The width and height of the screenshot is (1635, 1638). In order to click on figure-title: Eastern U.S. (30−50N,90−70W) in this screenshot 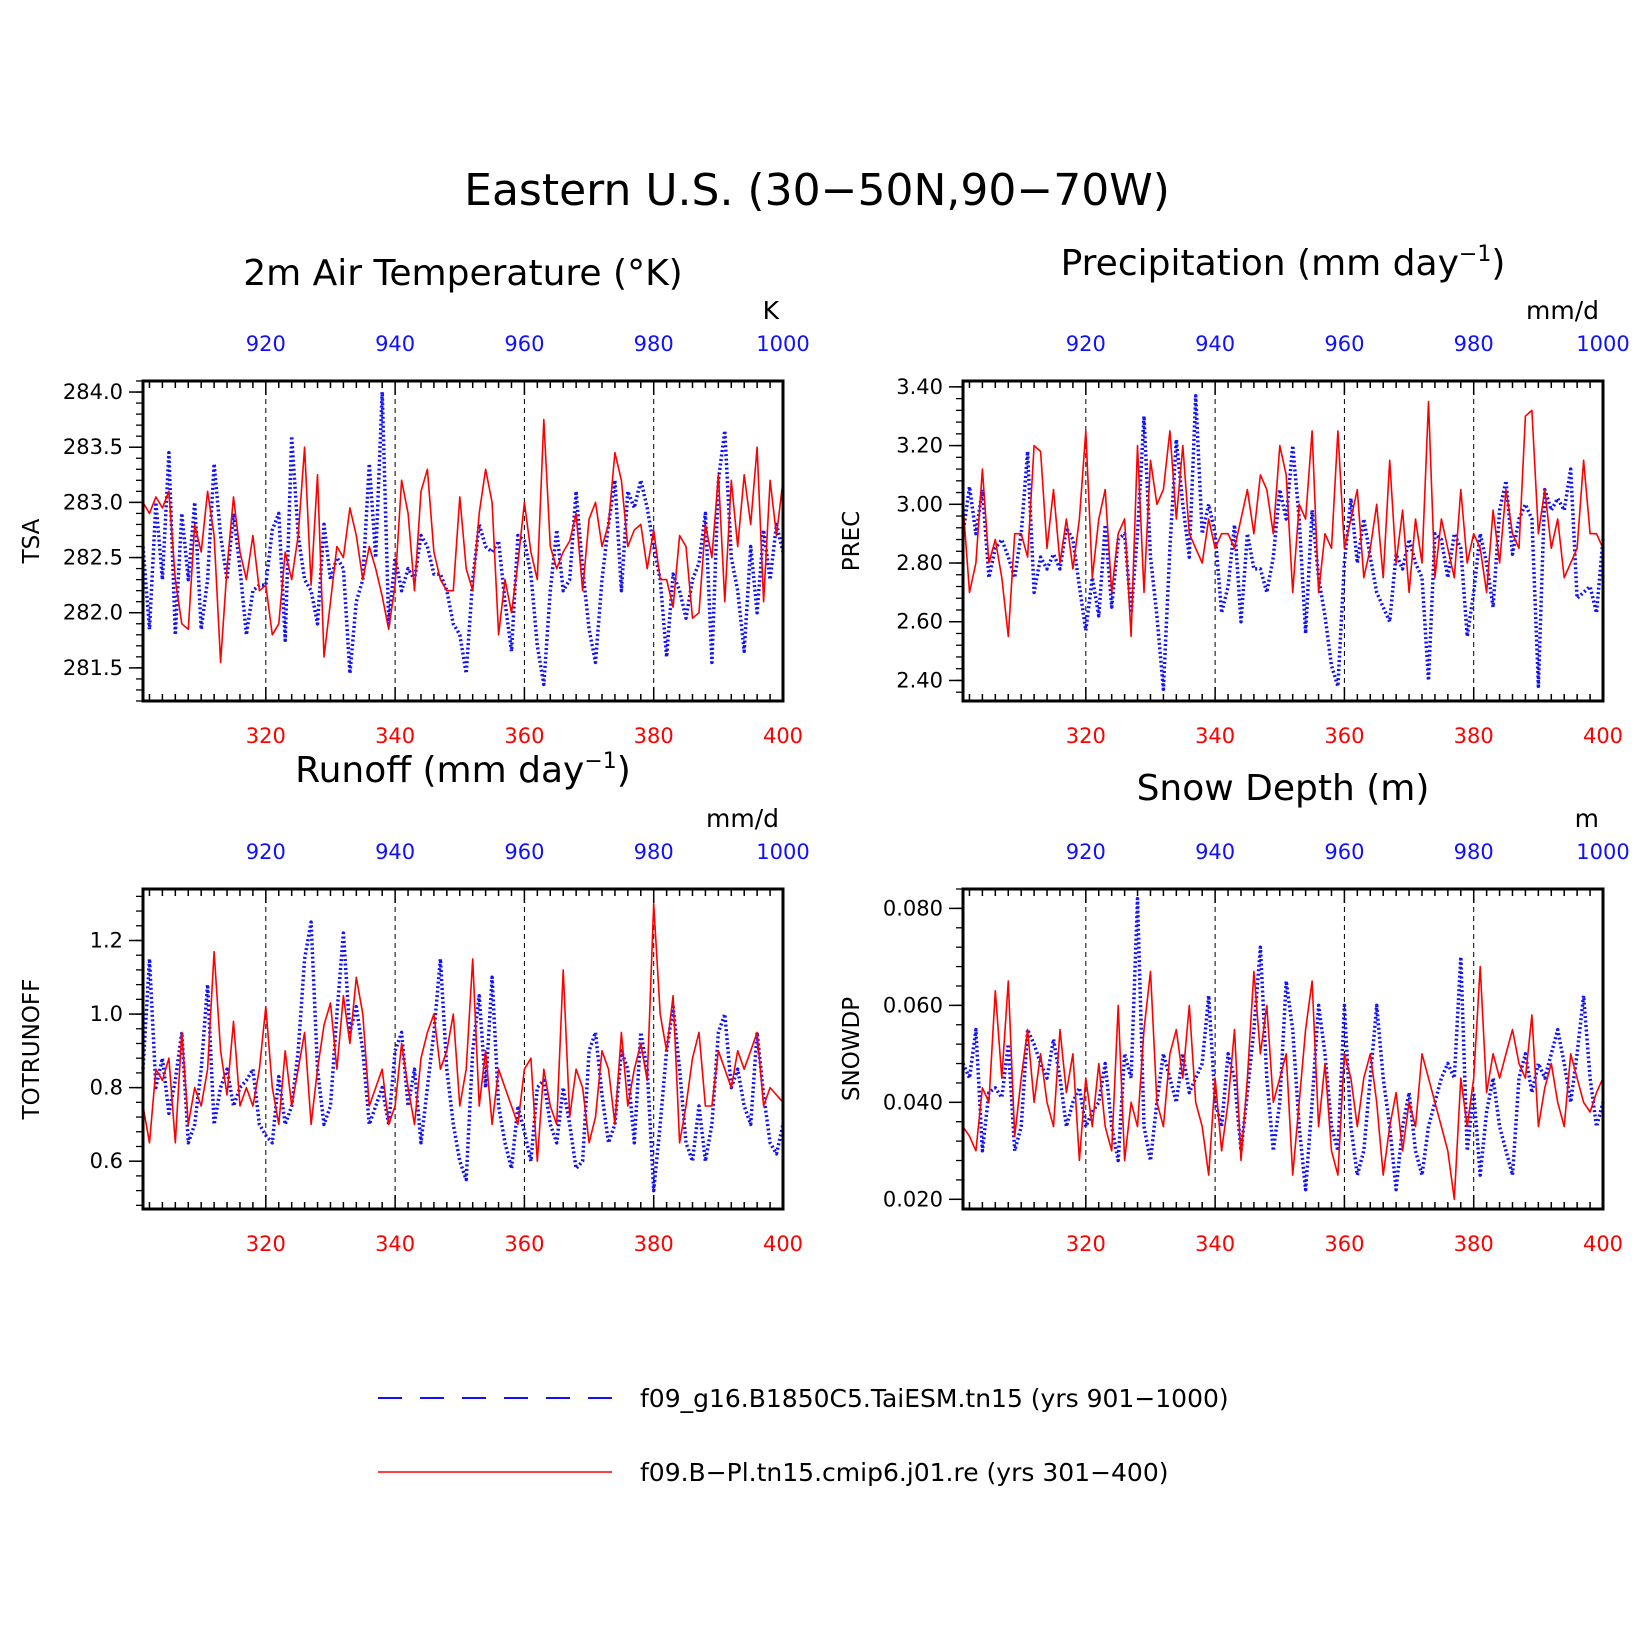, I will do `click(817, 190)`.